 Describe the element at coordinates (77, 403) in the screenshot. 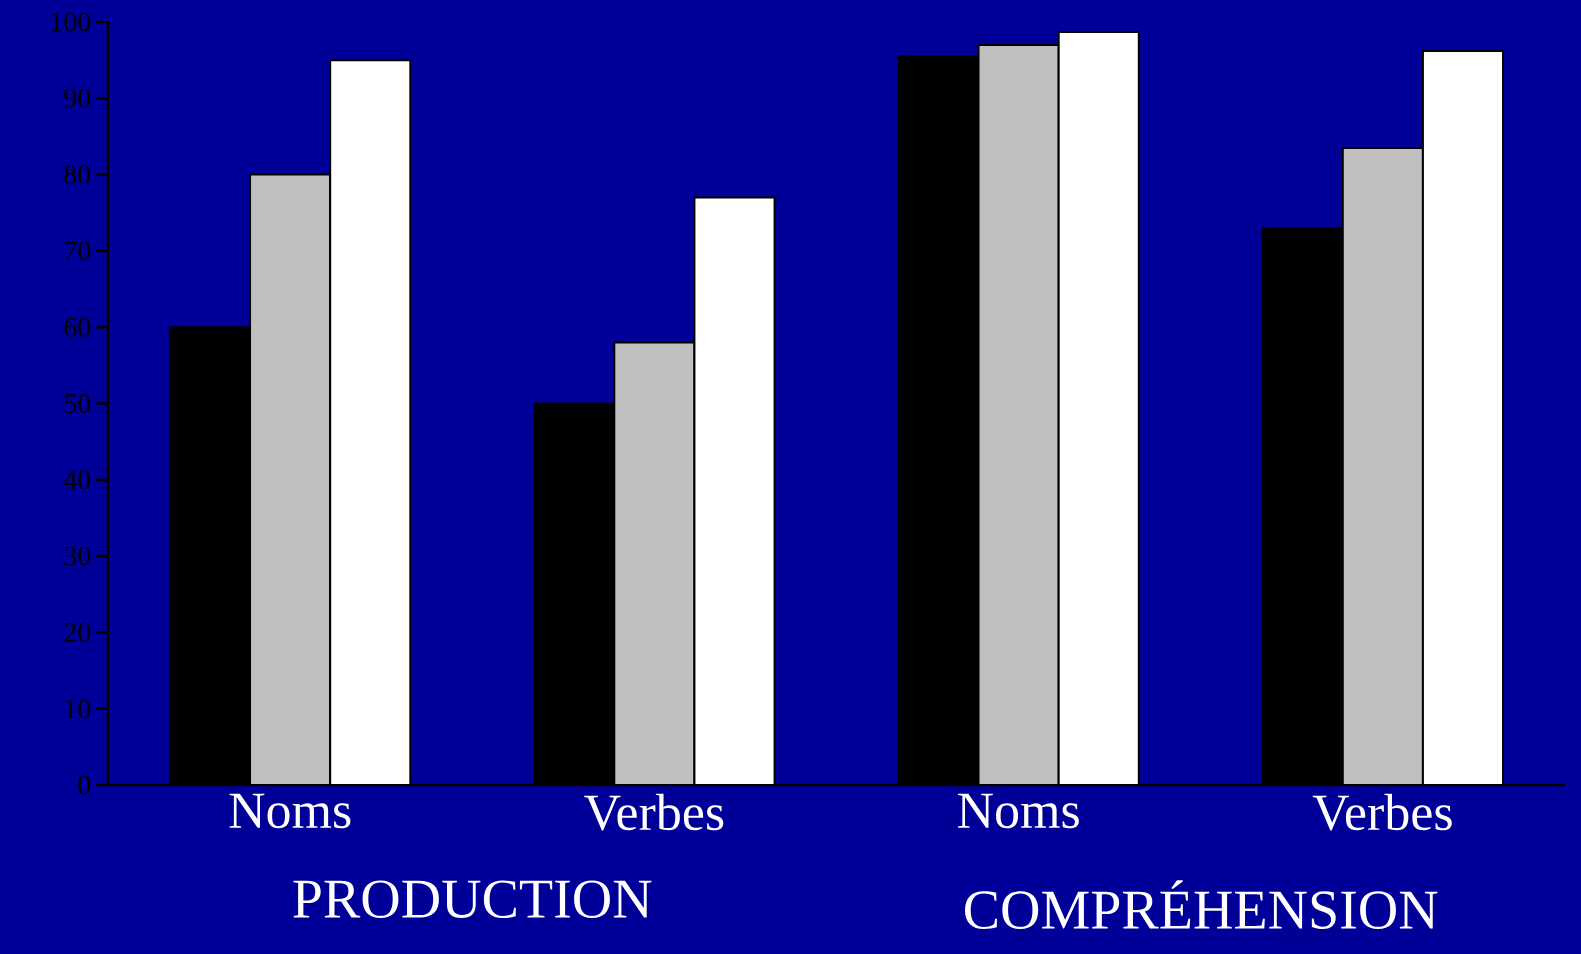

I see `y-tick-label: 50` at that location.